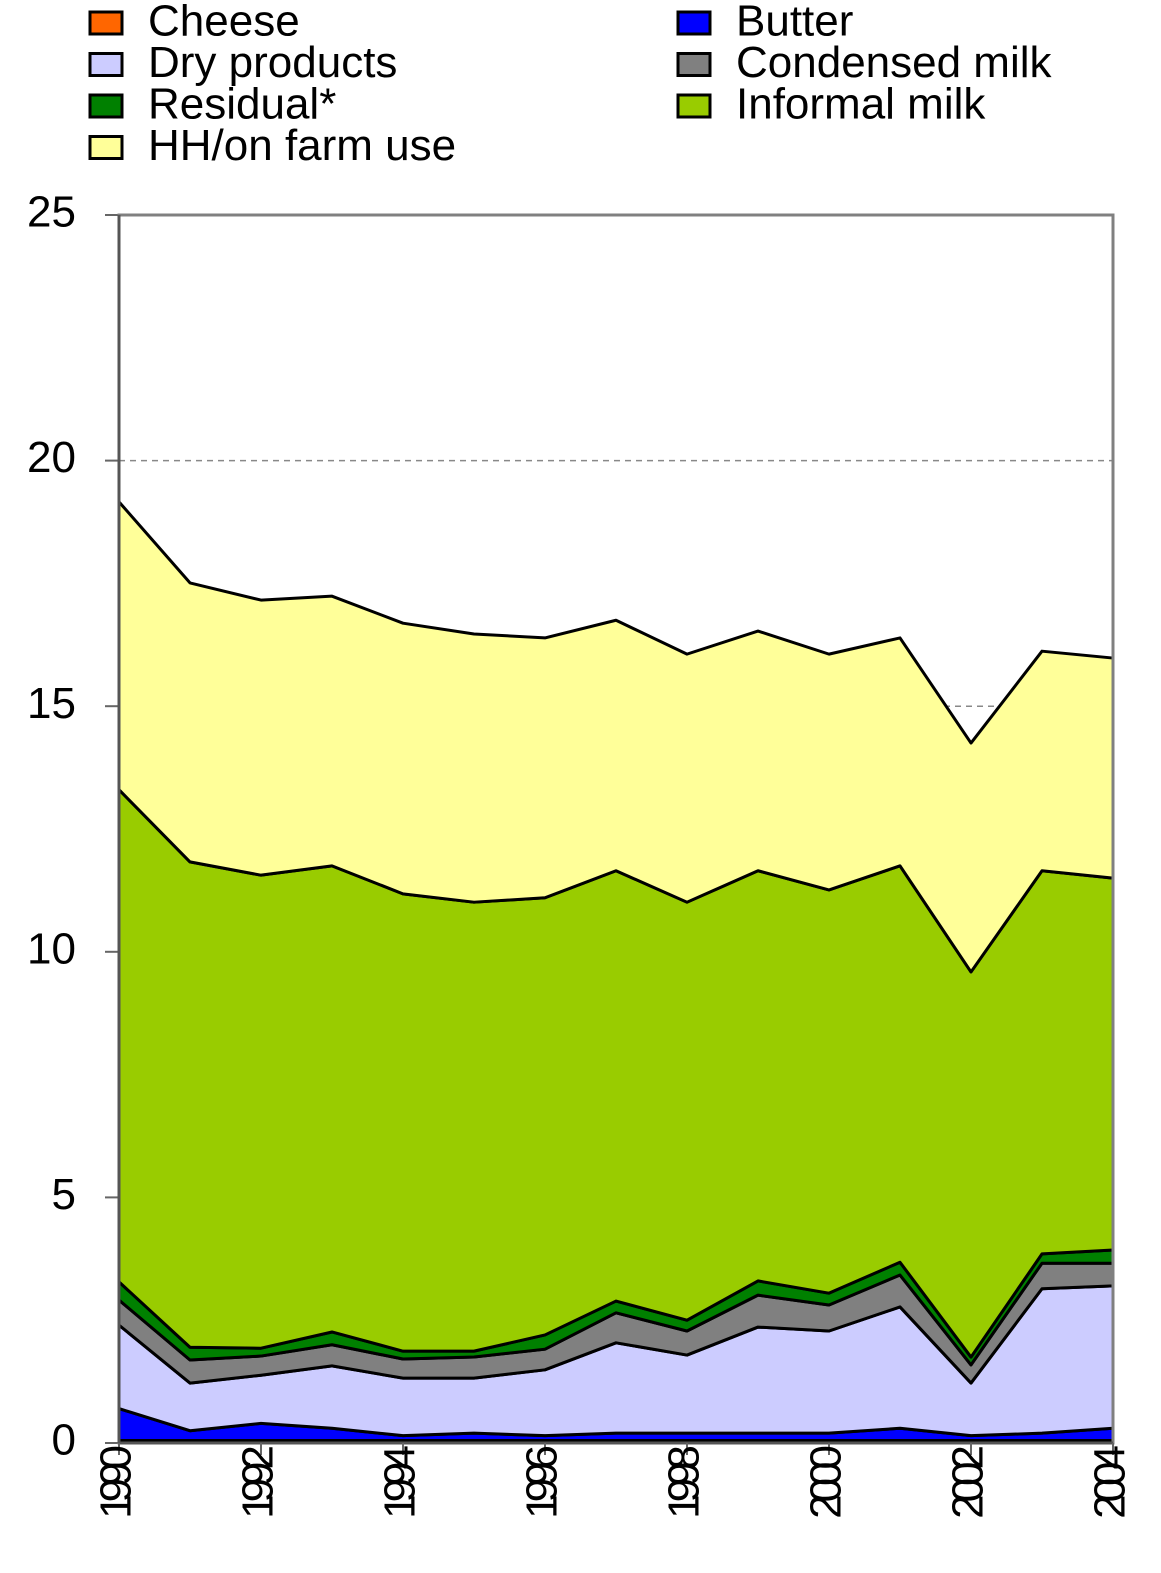  I want to click on x-tick-label: 2002, so click(968, 1482).